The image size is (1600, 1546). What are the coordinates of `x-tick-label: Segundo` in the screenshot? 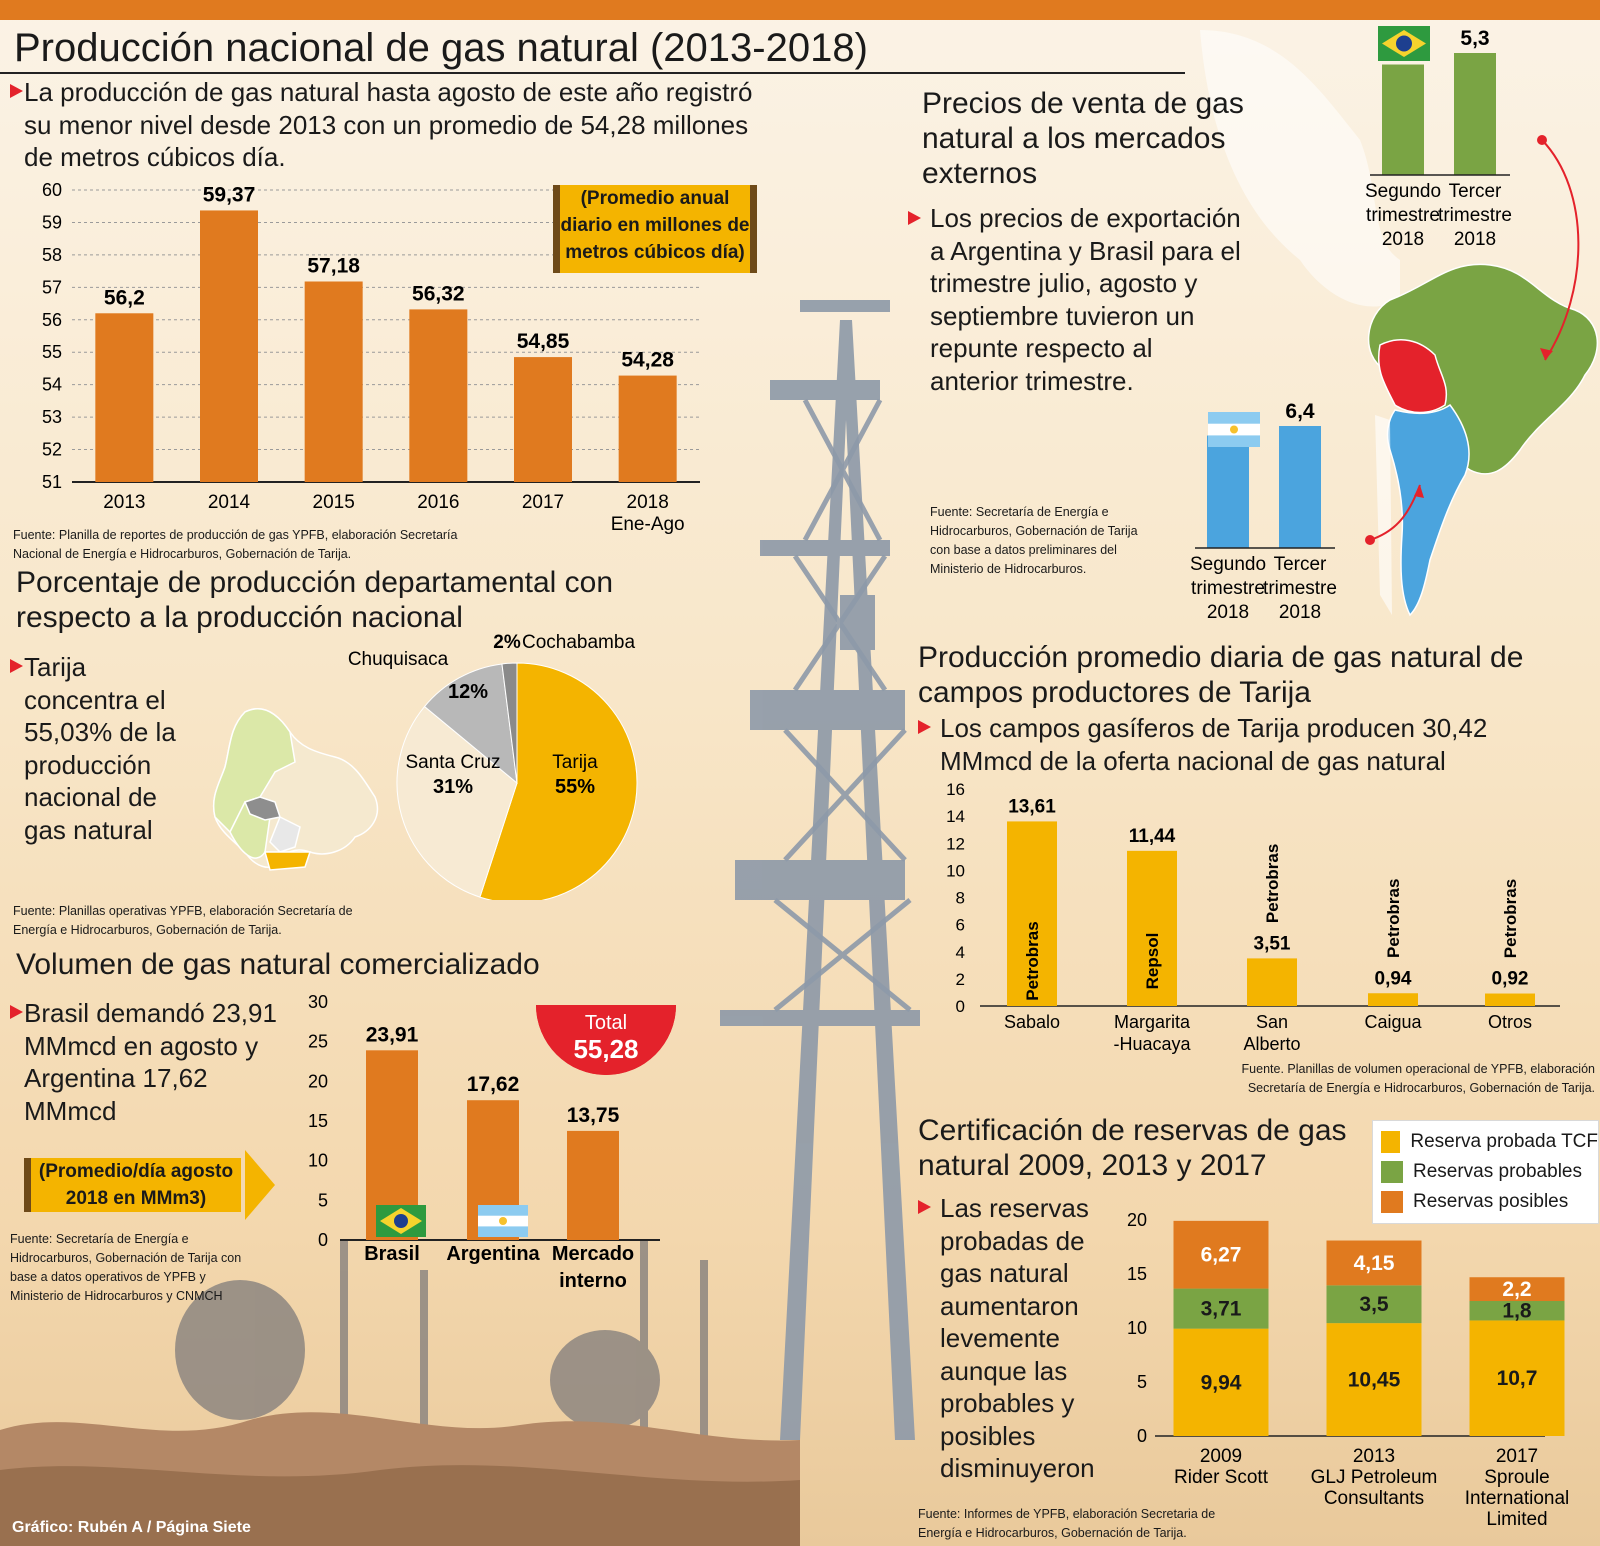 It's located at (1403, 191).